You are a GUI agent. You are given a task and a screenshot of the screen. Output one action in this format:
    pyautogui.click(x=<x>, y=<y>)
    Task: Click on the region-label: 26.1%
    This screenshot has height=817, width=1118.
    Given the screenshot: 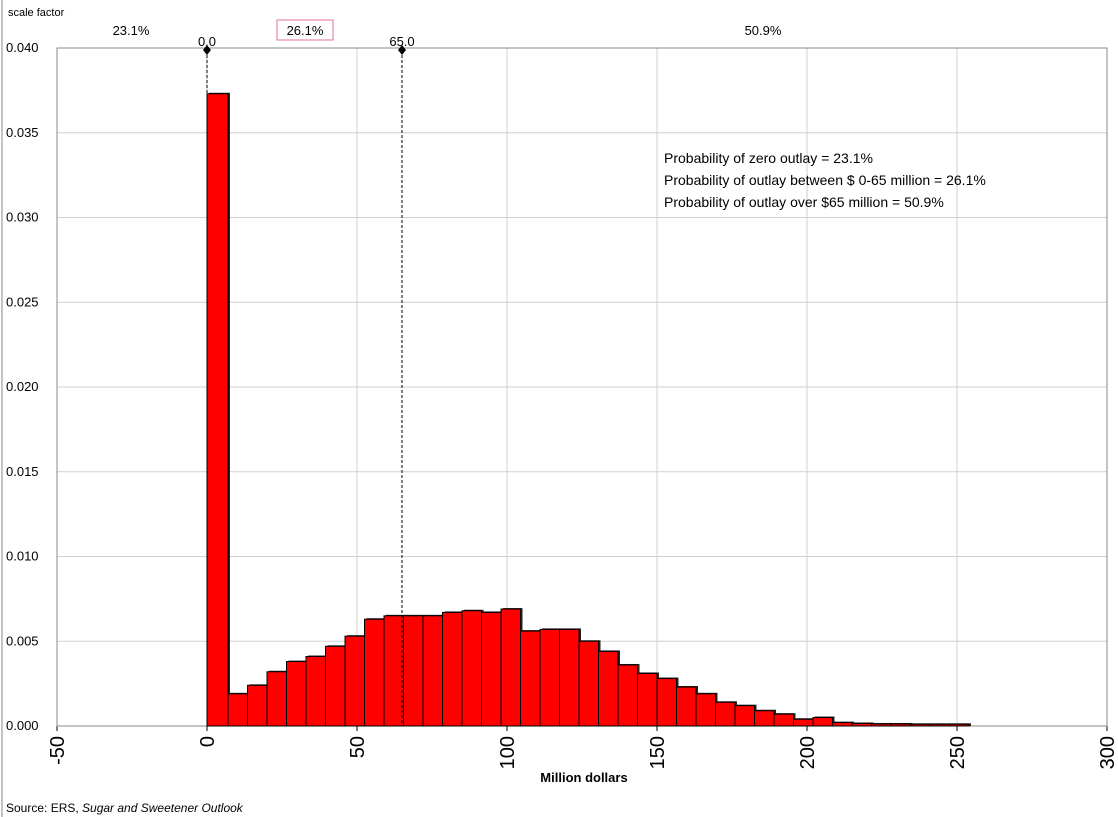 What is the action you would take?
    pyautogui.click(x=305, y=30)
    